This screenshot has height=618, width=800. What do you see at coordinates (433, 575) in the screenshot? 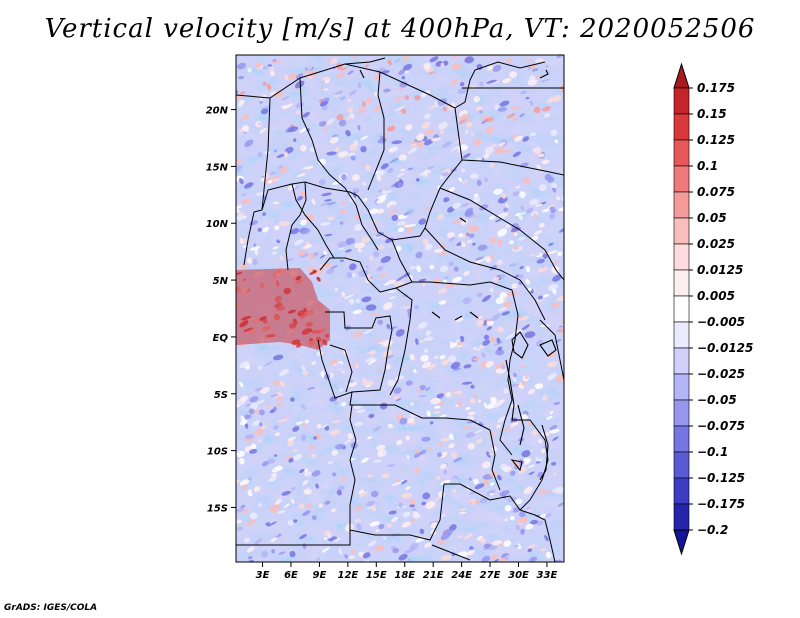
I see `x-tick-label: 21E` at bounding box center [433, 575].